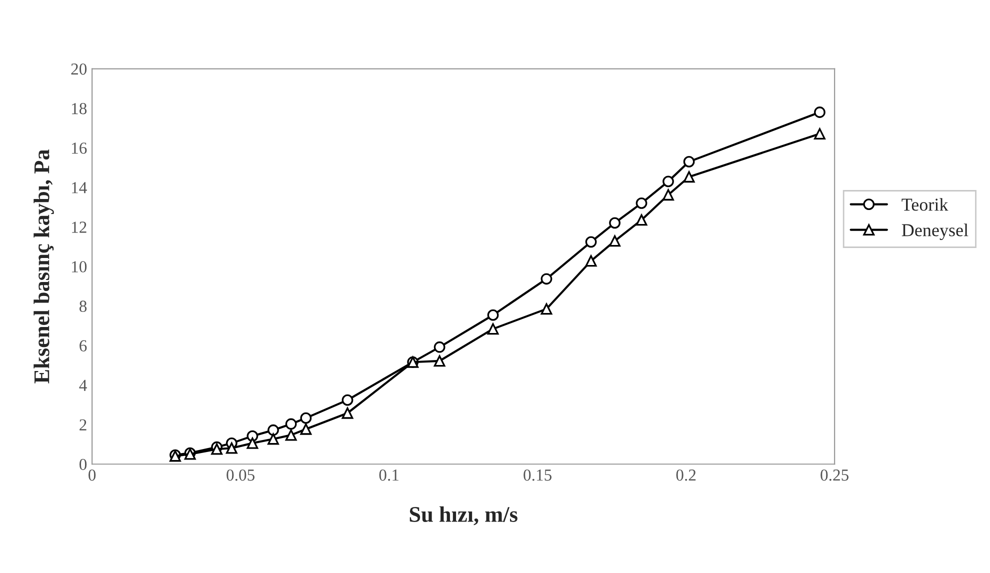  I want to click on y-tick-label: 12, so click(79, 227).